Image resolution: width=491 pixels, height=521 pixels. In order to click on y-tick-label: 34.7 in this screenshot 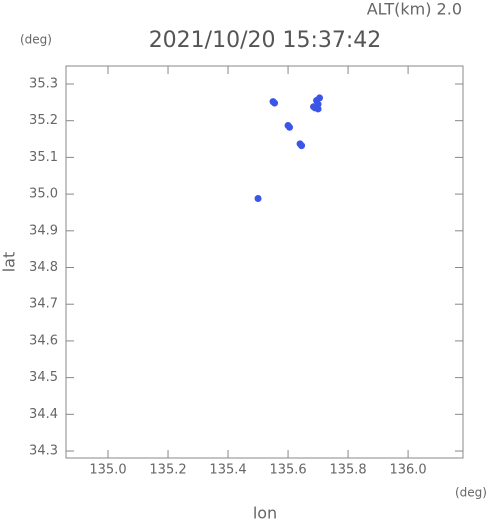, I will do `click(43, 304)`.